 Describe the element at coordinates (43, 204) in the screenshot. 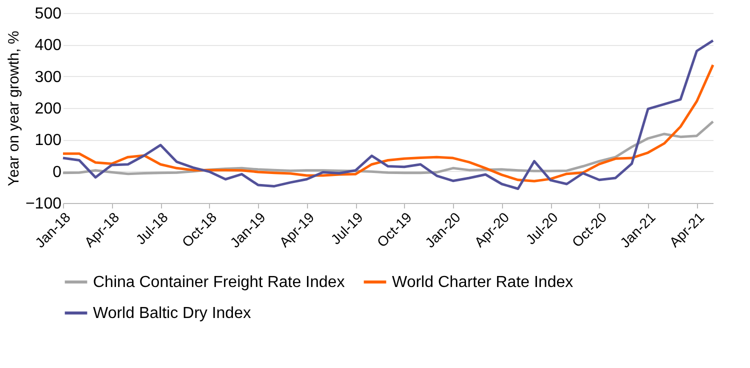

I see `y-tick-label: −100` at that location.